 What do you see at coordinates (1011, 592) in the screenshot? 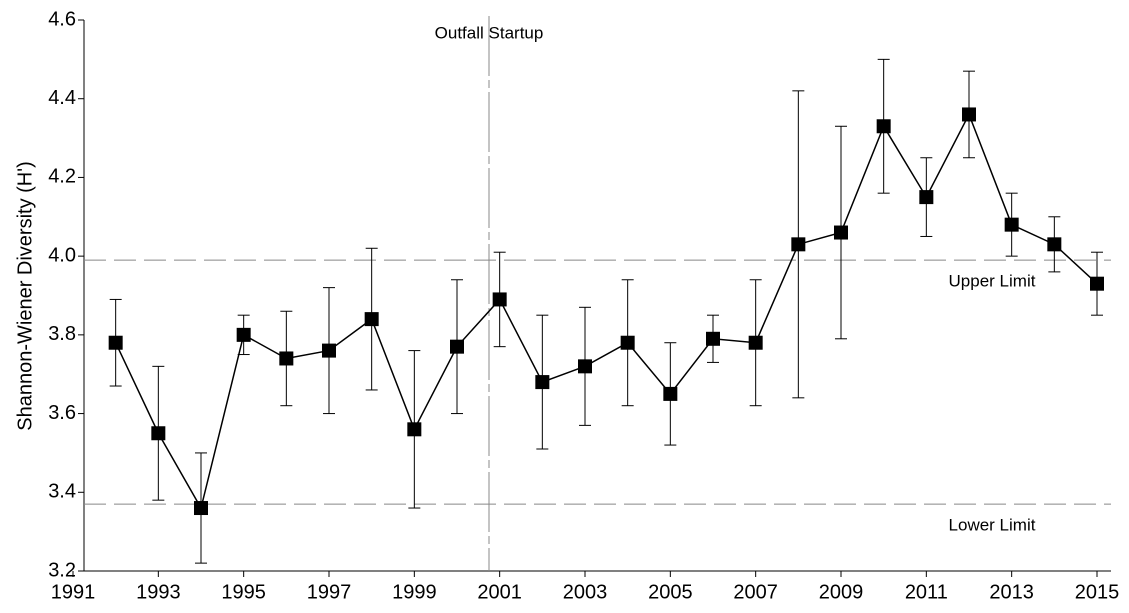
I see `x-tick-label: 2013` at bounding box center [1011, 592].